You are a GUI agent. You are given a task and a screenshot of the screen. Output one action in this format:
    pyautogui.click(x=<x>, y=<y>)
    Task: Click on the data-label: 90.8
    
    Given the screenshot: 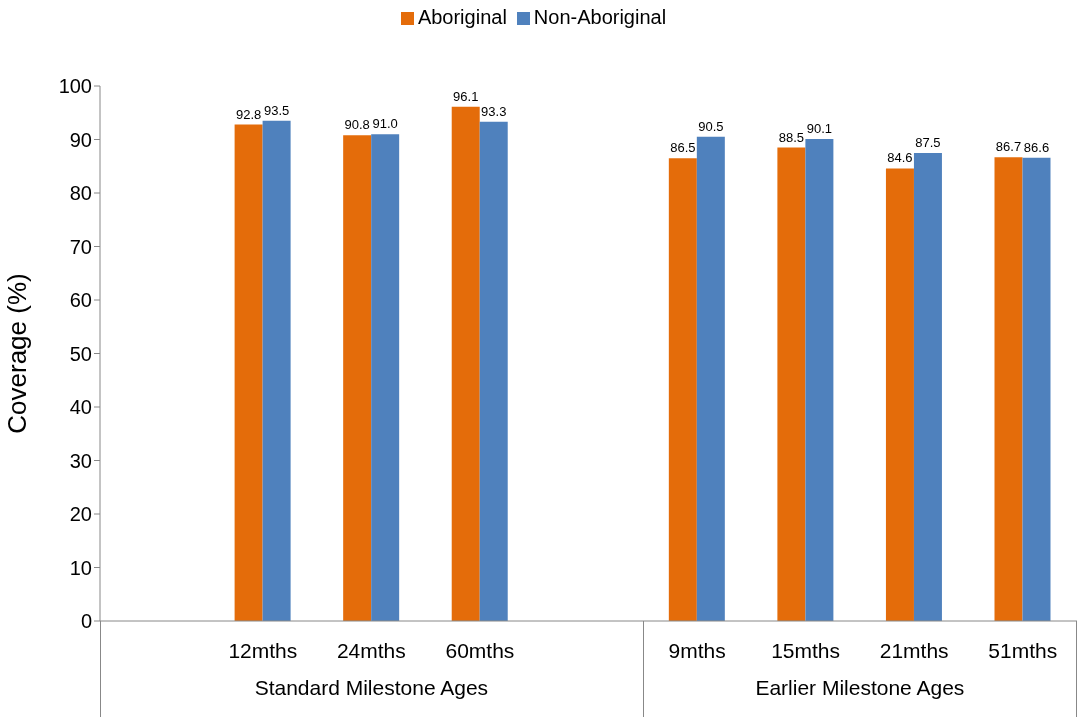 What is the action you would take?
    pyautogui.click(x=357, y=125)
    